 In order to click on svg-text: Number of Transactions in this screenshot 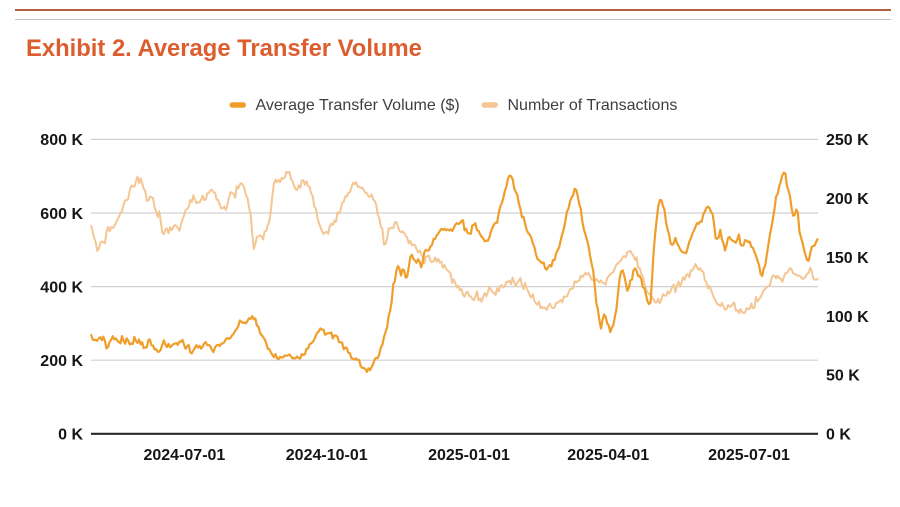, I will do `click(593, 105)`.